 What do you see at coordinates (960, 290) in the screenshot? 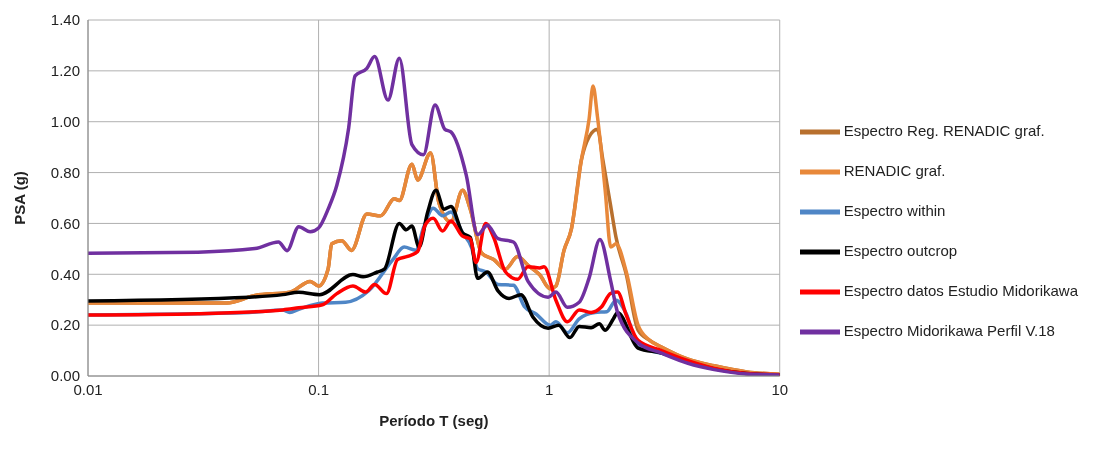
I see `legend-label: Espectro datos Estudio Midorikawa` at bounding box center [960, 290].